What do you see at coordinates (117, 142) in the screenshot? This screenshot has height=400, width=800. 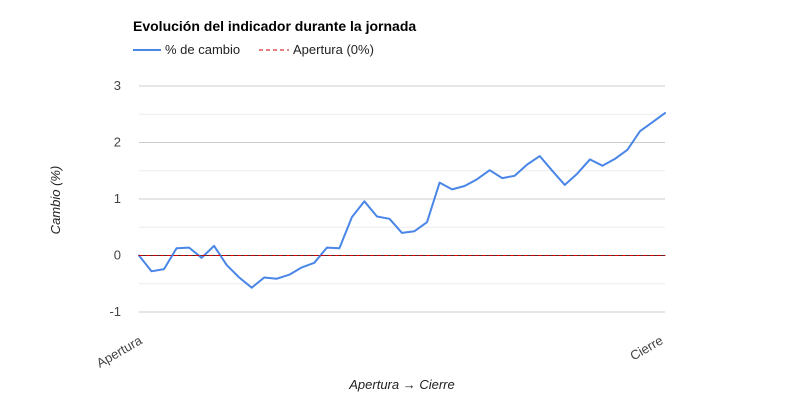 I see `y-tick-label: 2` at bounding box center [117, 142].